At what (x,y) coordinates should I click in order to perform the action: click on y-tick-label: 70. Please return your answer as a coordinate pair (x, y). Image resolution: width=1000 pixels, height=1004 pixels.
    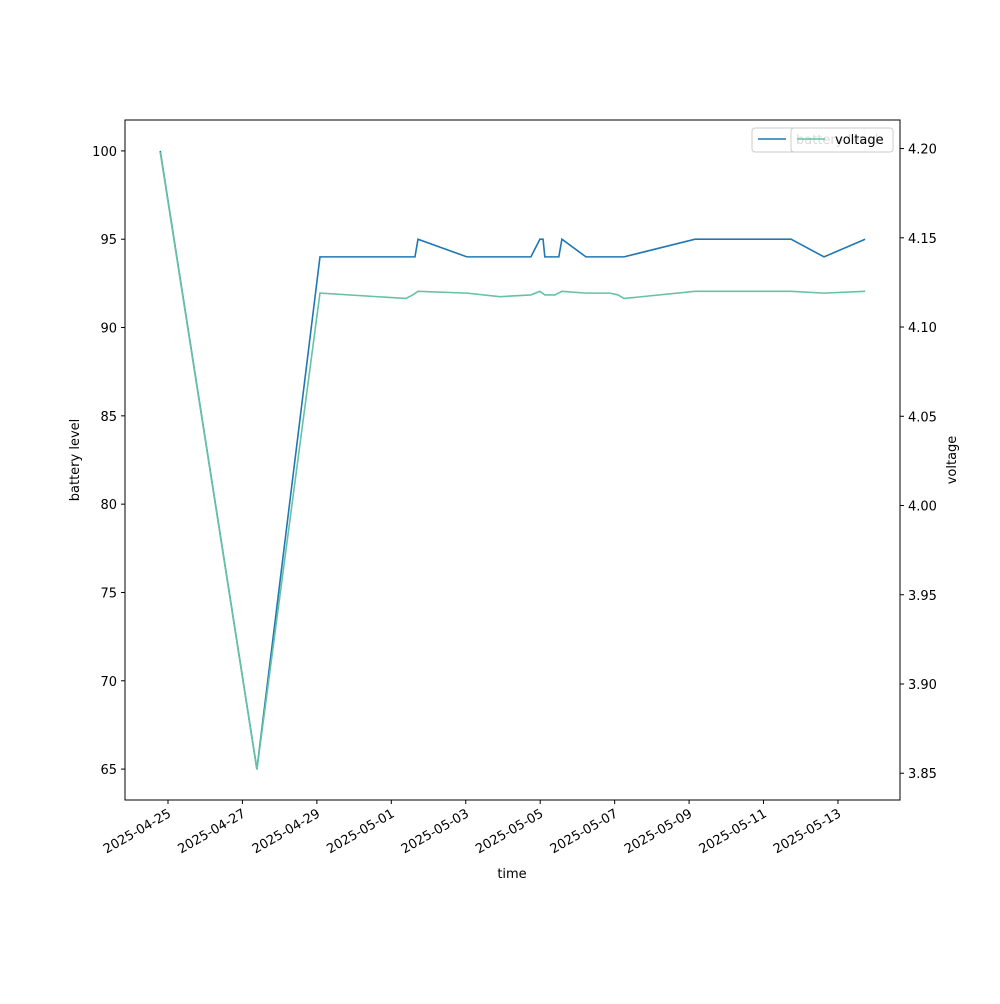
    Looking at the image, I should click on (108, 682).